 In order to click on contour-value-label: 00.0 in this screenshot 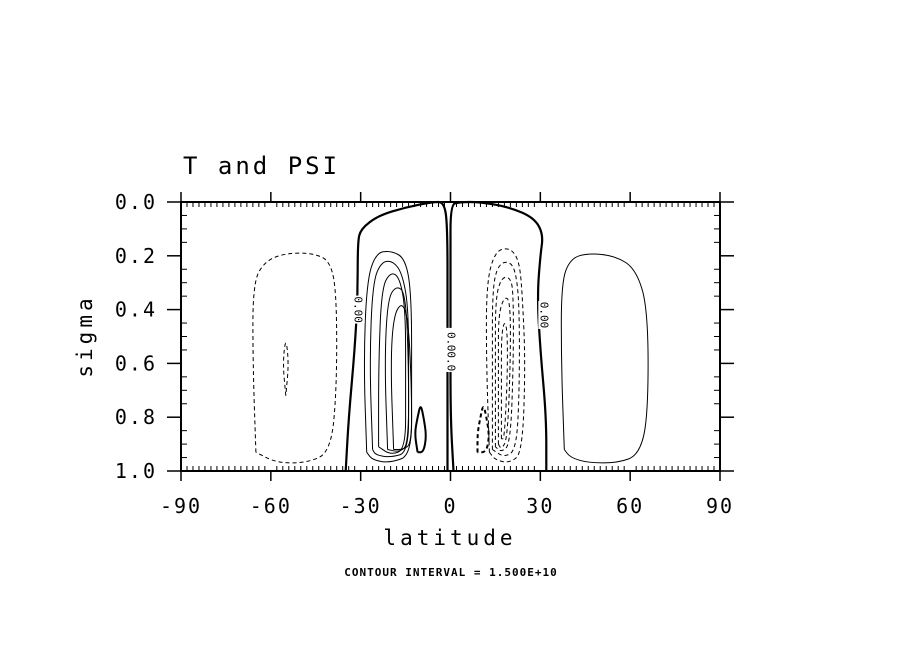, I will do `click(451, 358)`.